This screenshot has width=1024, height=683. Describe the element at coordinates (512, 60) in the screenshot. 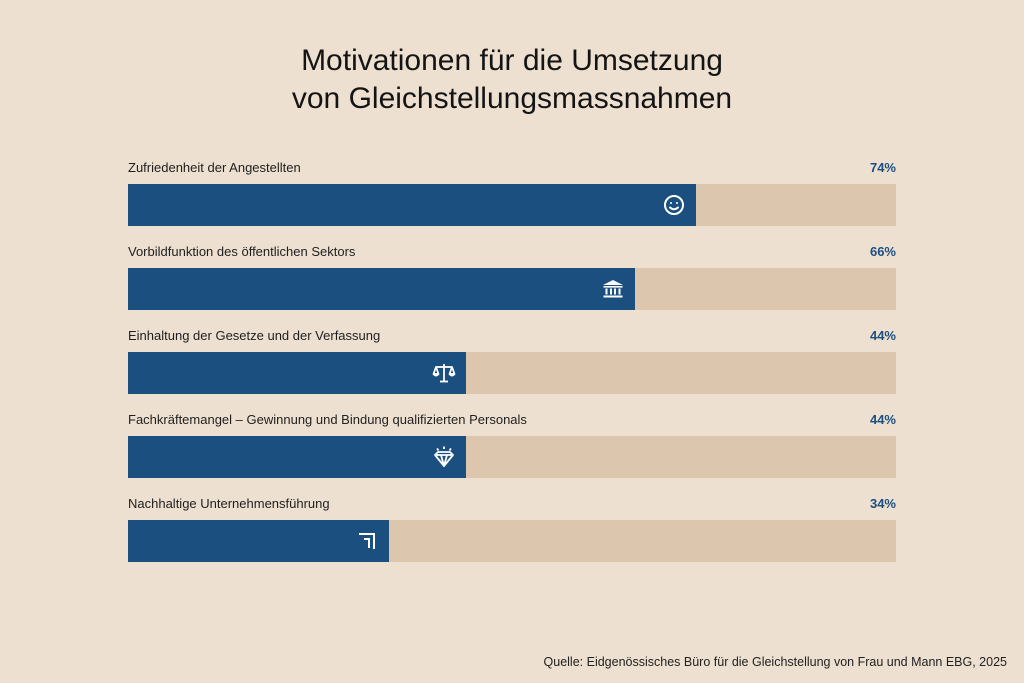

I see `chart-title-line-1: Motivationen für die Umsetzung` at that location.